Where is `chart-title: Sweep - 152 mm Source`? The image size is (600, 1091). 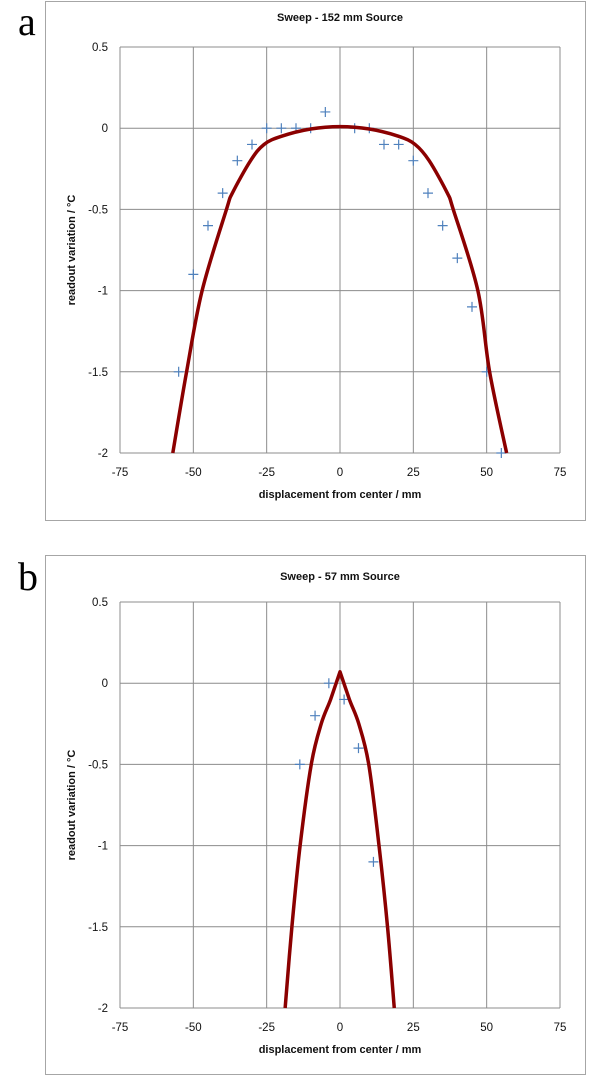 chart-title: Sweep - 152 mm Source is located at coordinates (340, 18).